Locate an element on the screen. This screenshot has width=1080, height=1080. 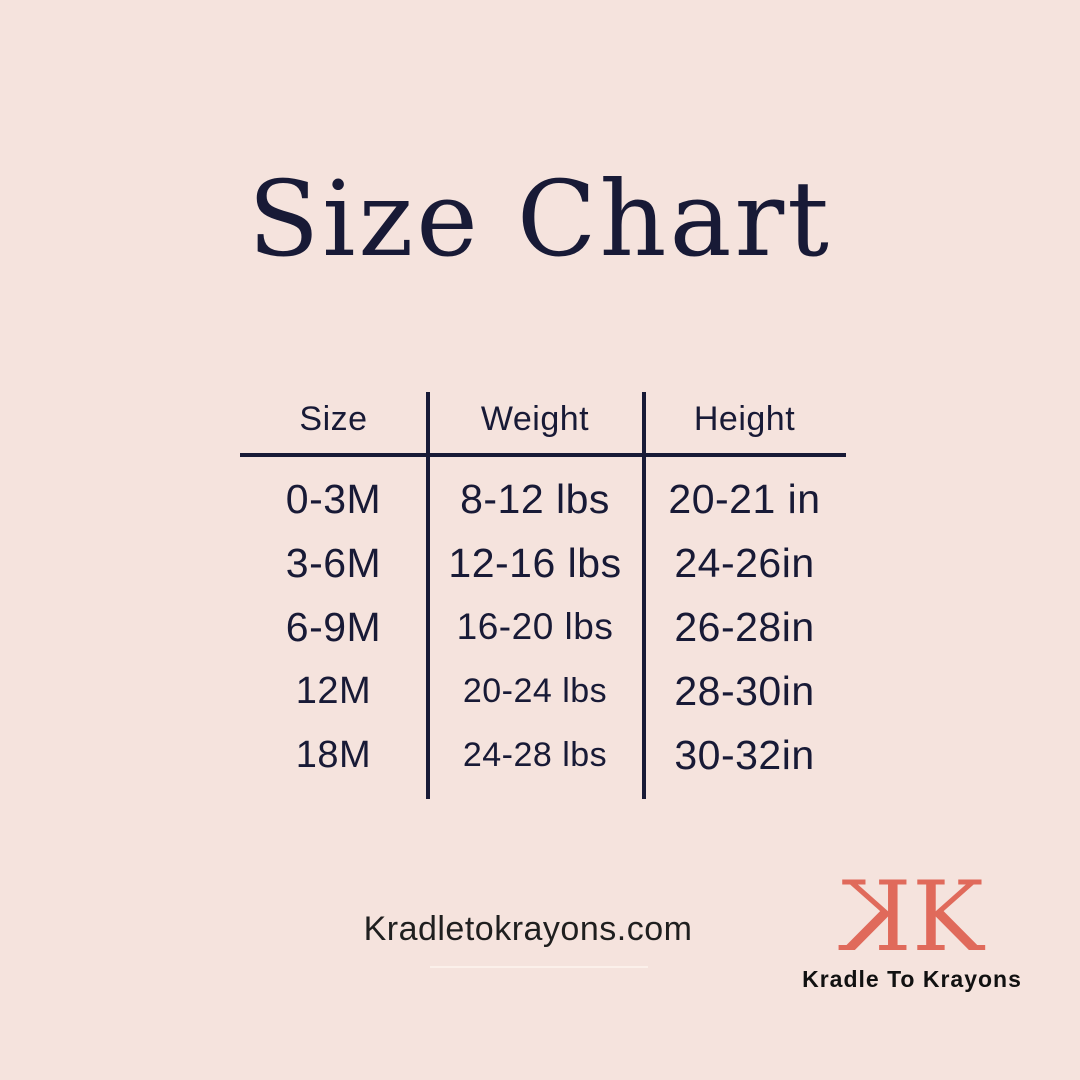
table-cell-size-2: 6-9M is located at coordinates (333, 626).